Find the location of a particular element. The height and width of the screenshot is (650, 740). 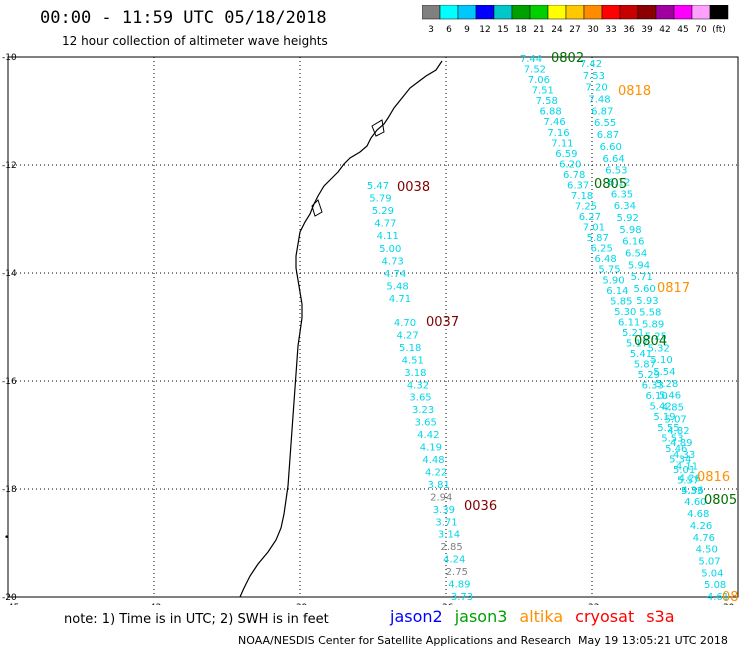

wave-height-value: 3.73 is located at coordinates (462, 597).